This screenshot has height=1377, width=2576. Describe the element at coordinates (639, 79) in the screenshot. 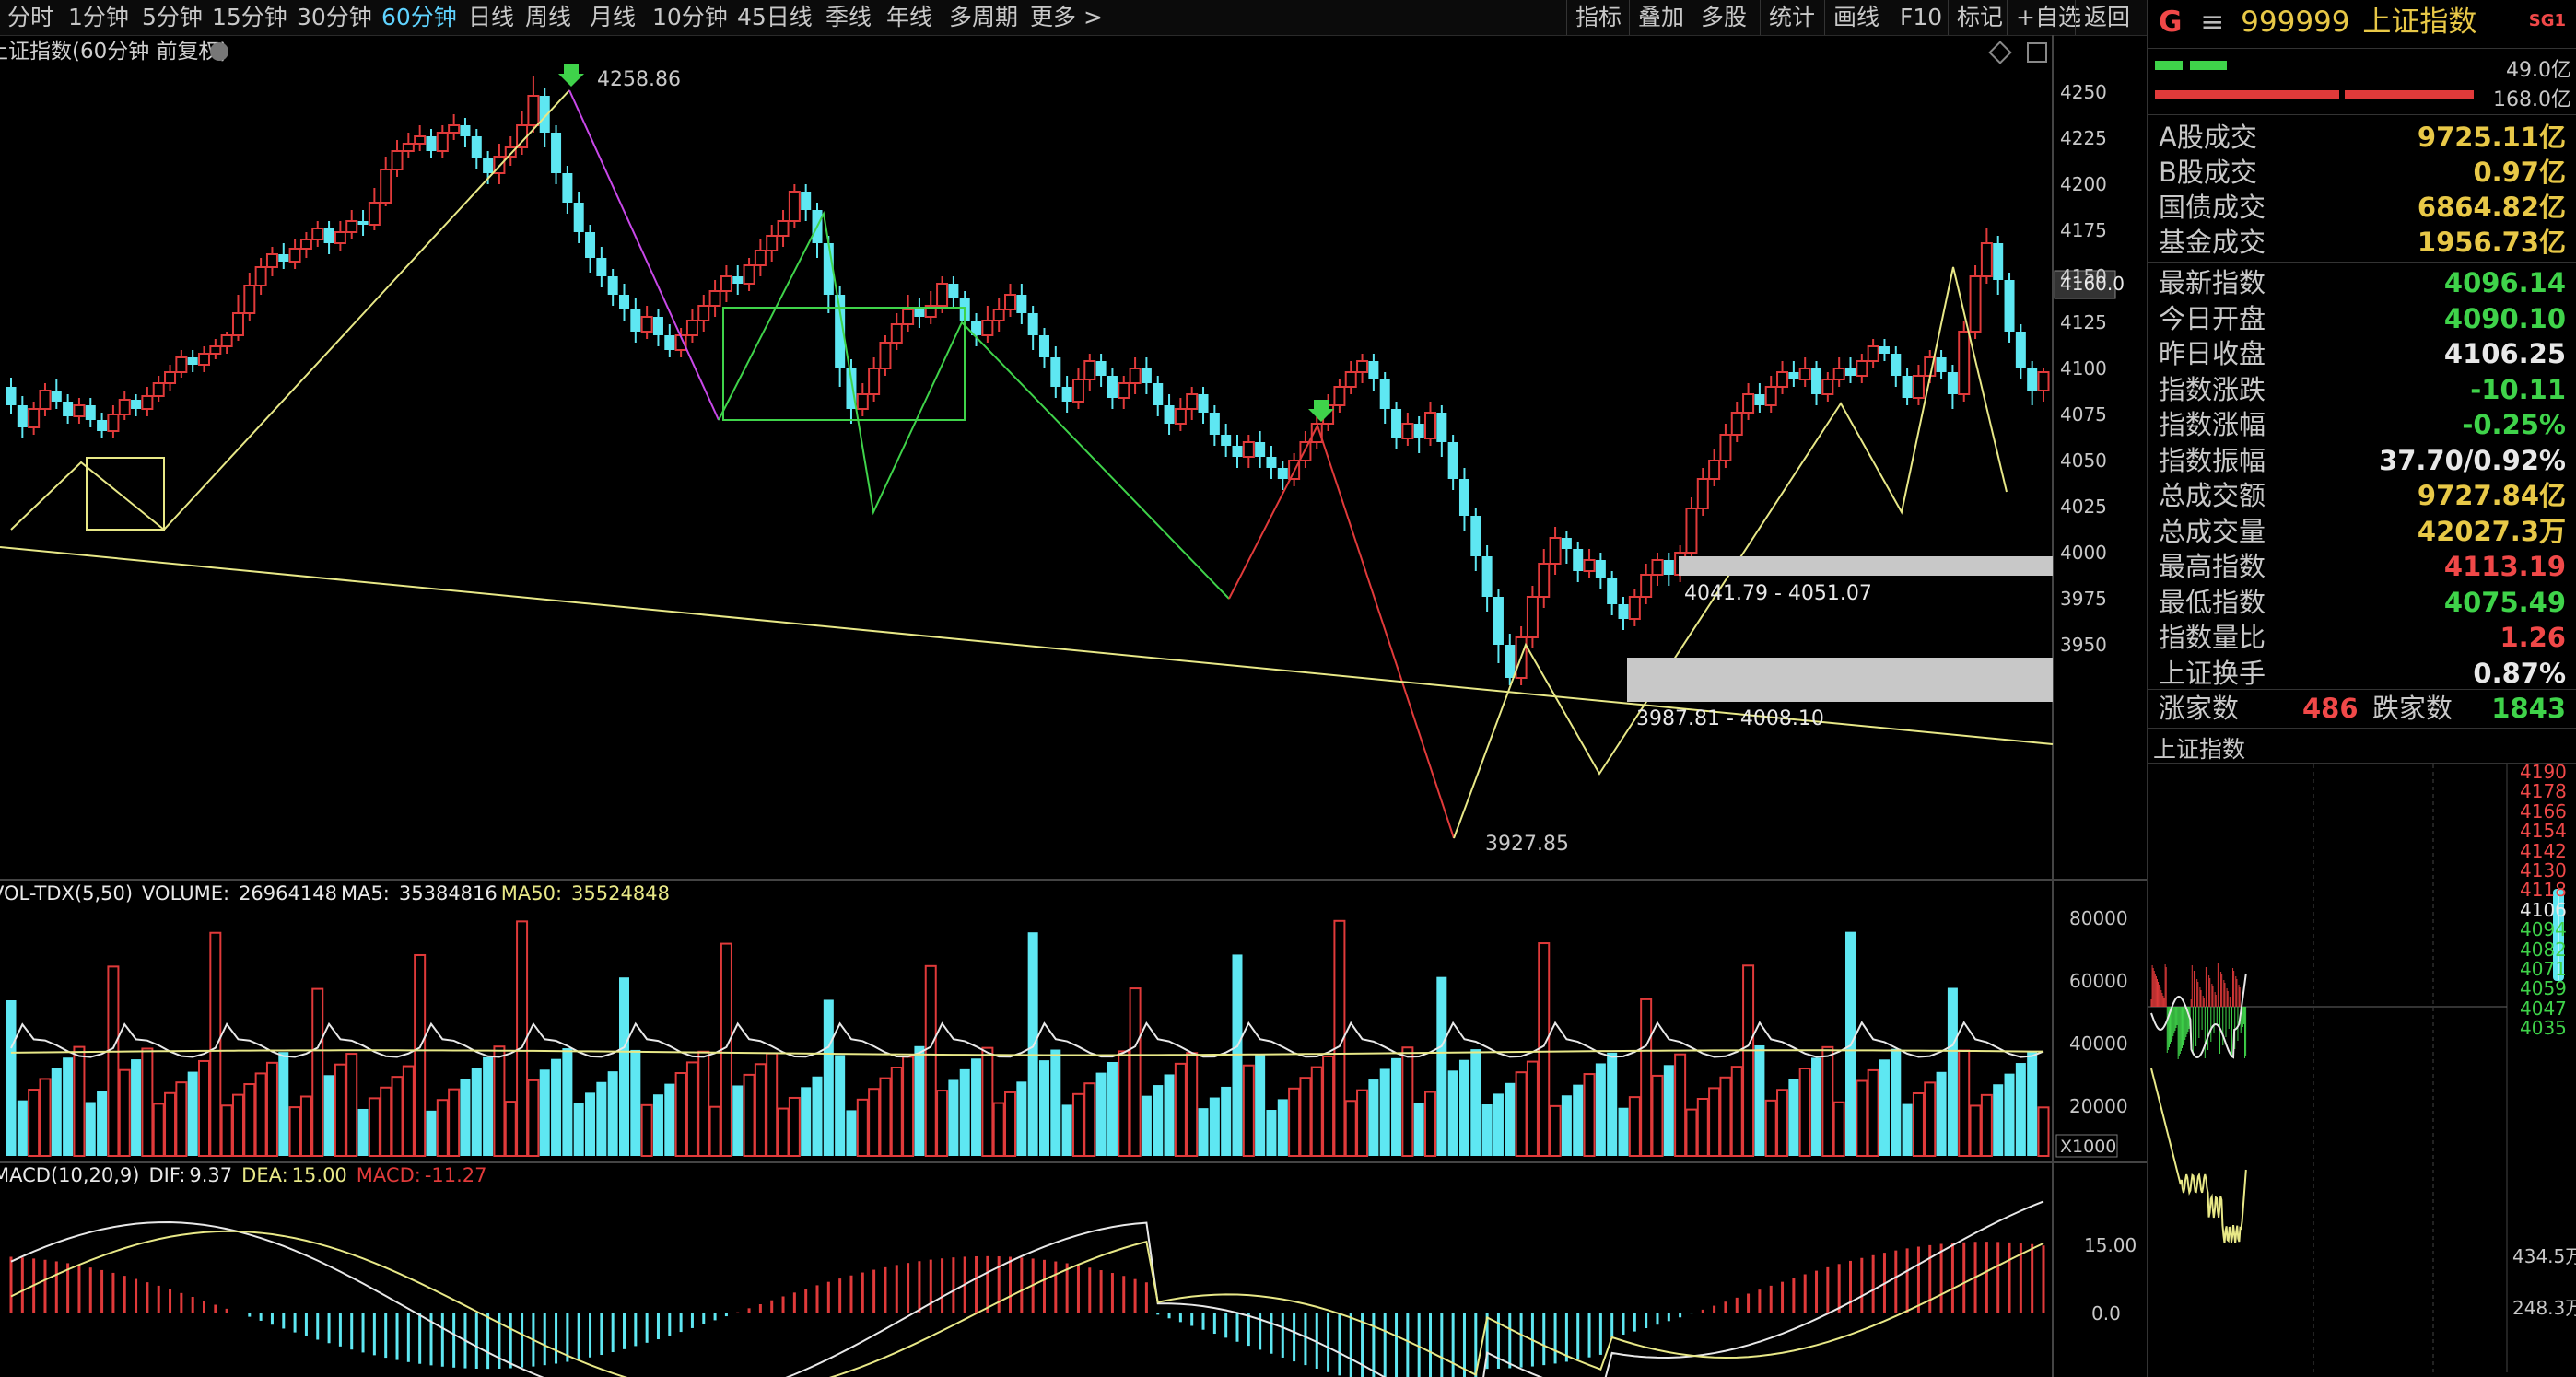

I see `high-annotation: 4258.86` at that location.